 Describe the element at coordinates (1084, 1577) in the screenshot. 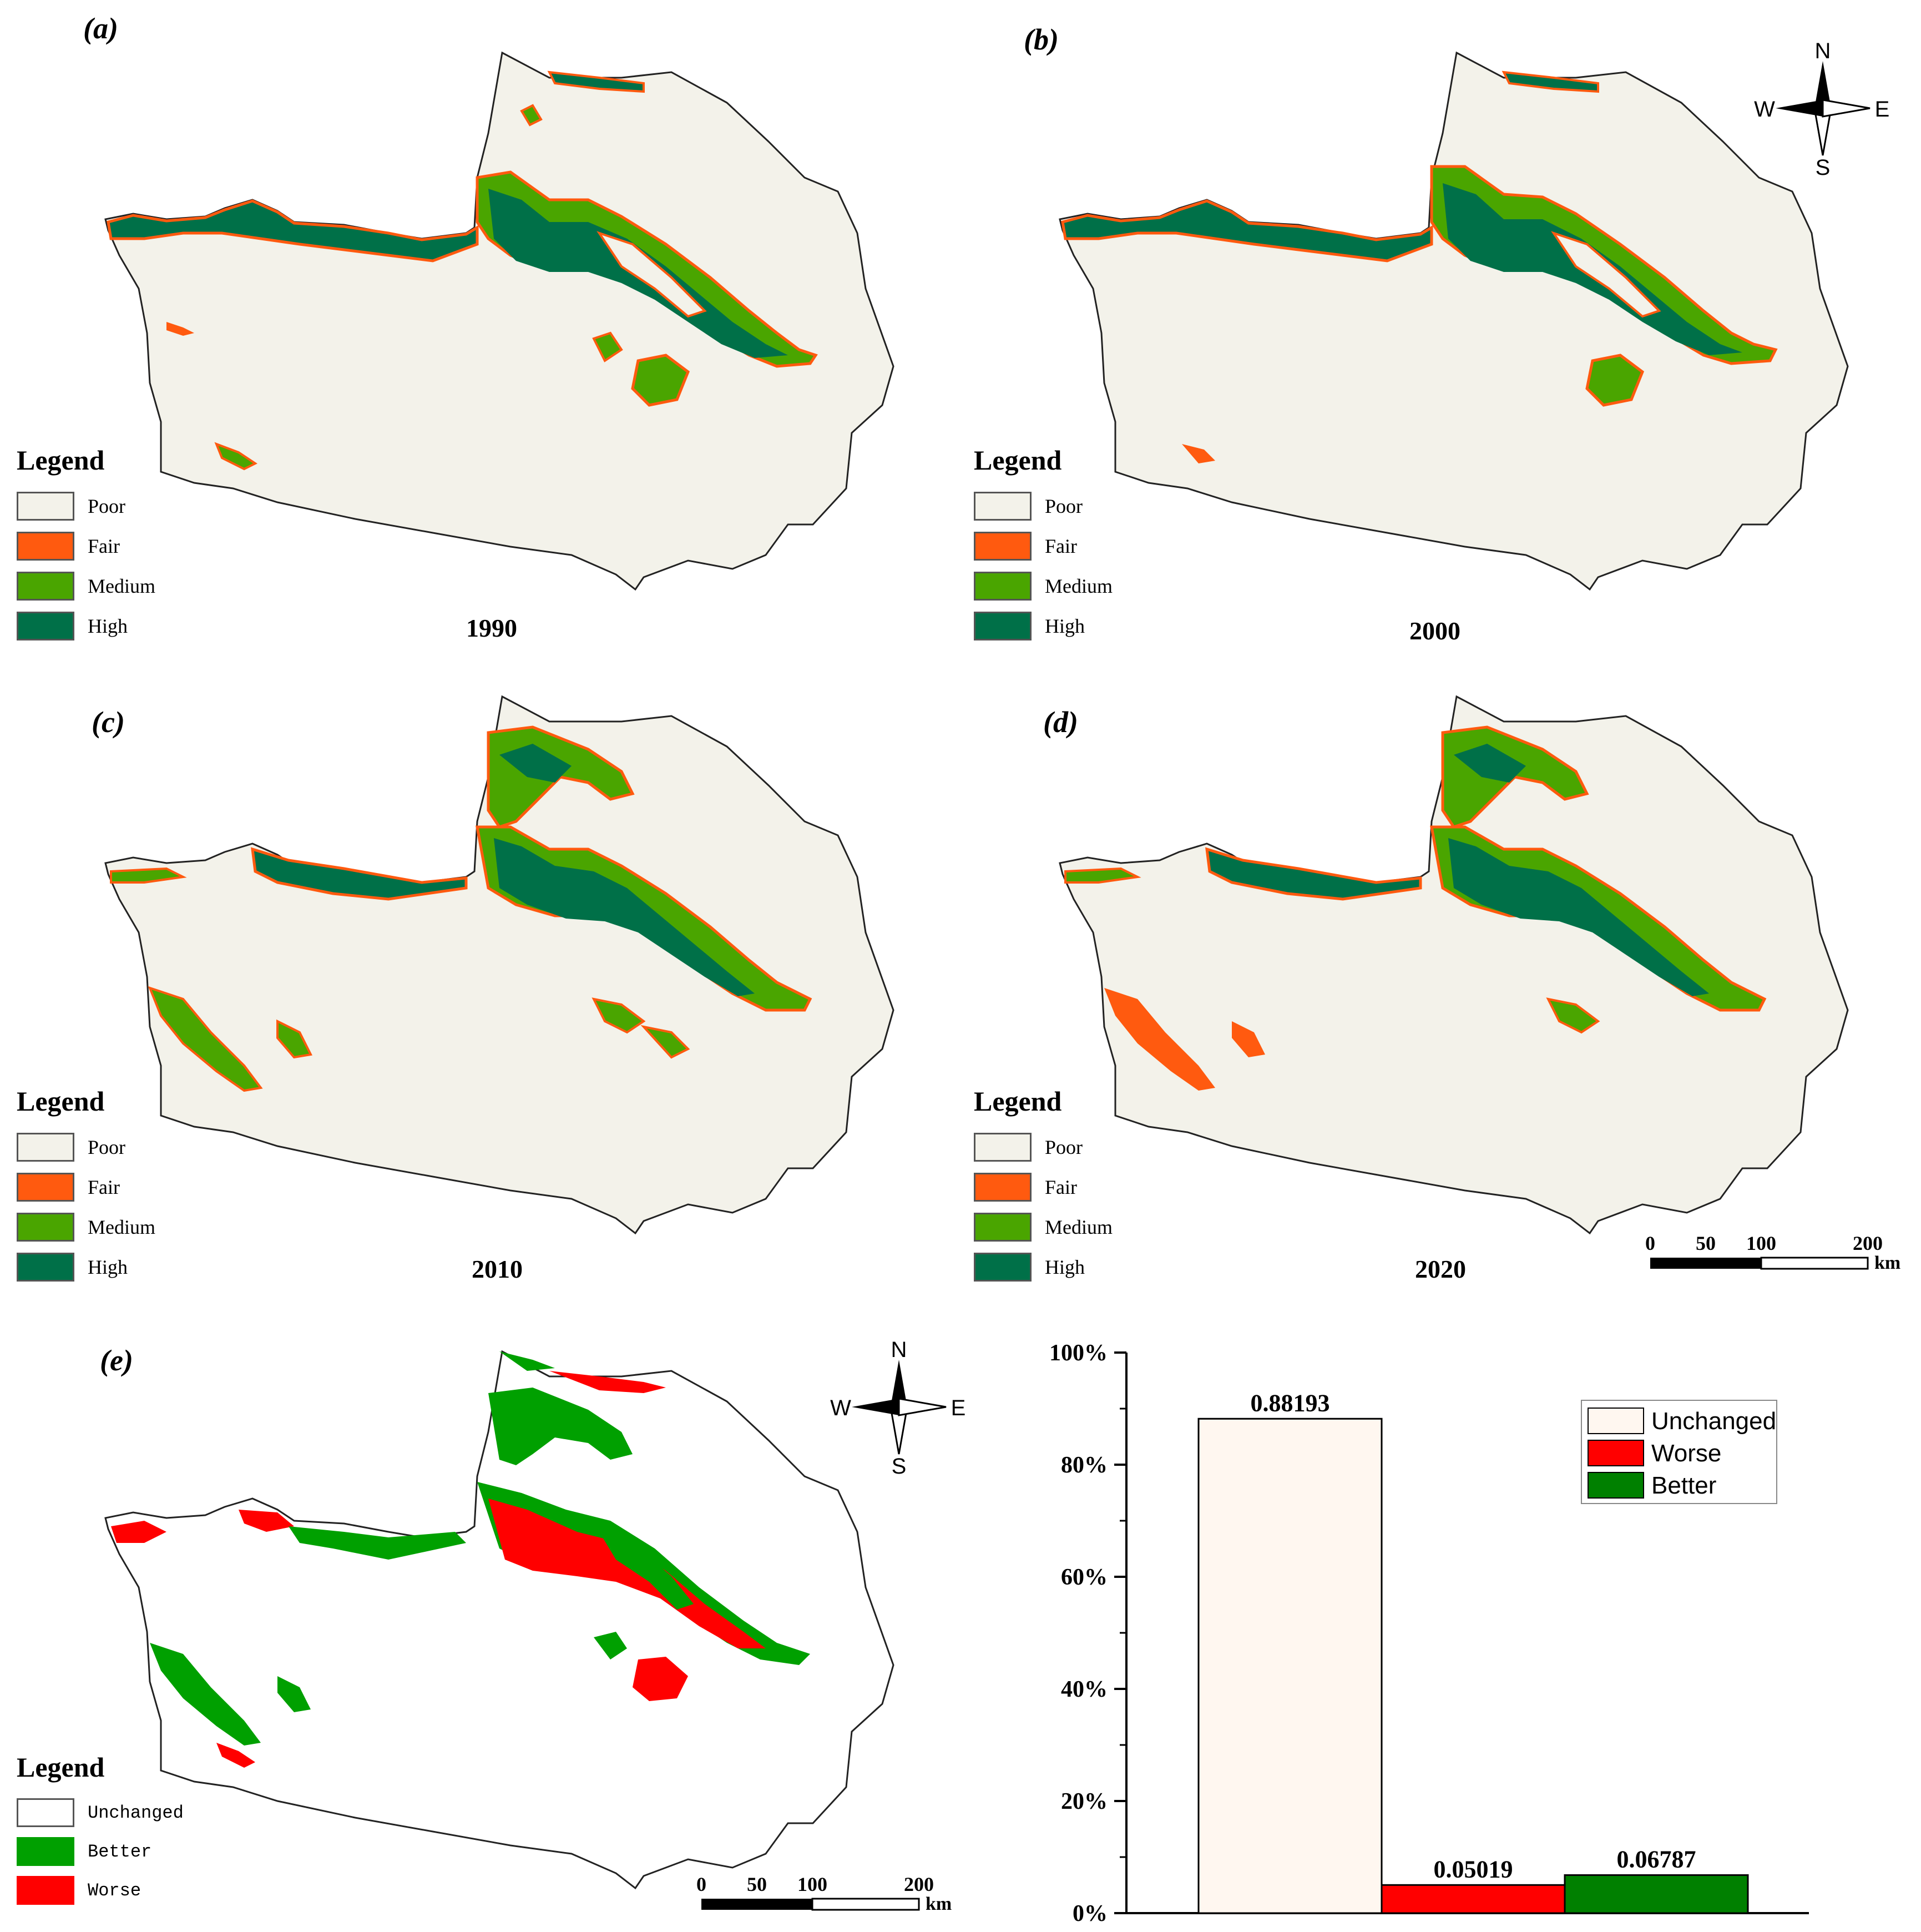

I see `y-tick-label: 60%` at that location.